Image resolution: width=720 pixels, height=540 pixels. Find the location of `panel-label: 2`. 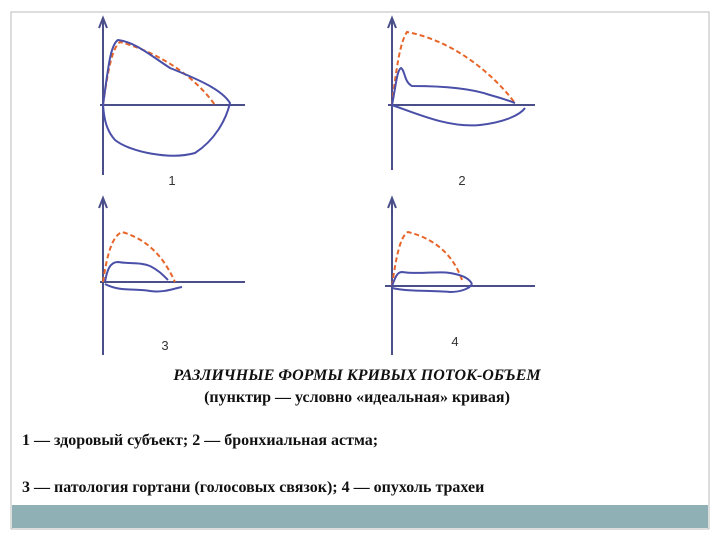

panel-label: 2 is located at coordinates (461, 180).